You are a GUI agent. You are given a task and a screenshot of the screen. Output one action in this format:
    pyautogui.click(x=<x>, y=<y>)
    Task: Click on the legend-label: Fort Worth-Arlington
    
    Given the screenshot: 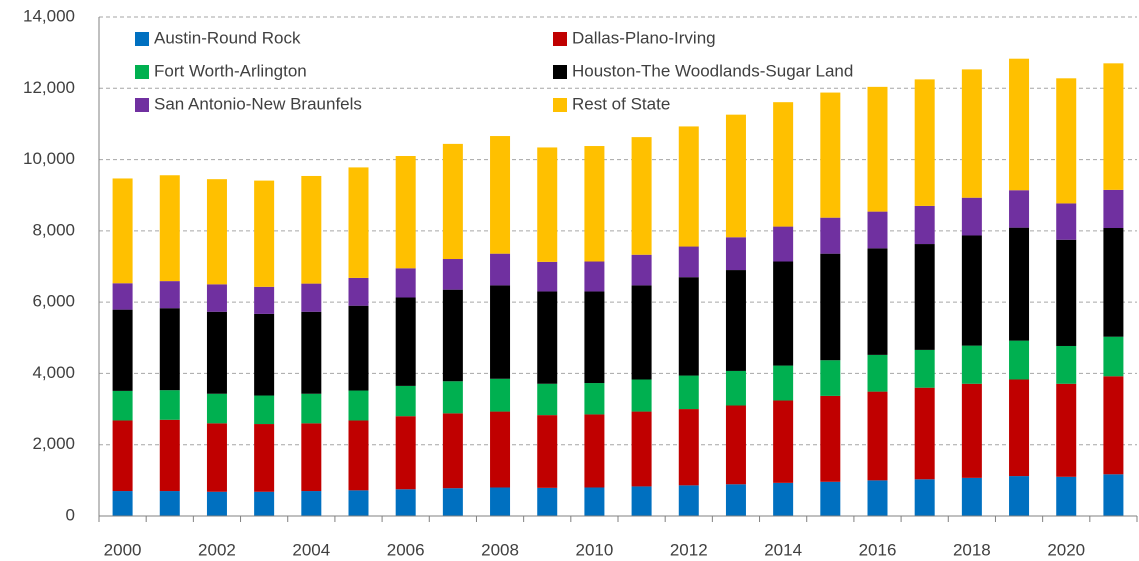 What is the action you would take?
    pyautogui.click(x=230, y=70)
    